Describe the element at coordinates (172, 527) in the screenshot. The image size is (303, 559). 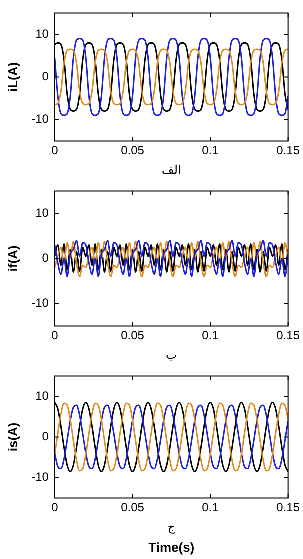
I see `x-axis-title: ج` at that location.